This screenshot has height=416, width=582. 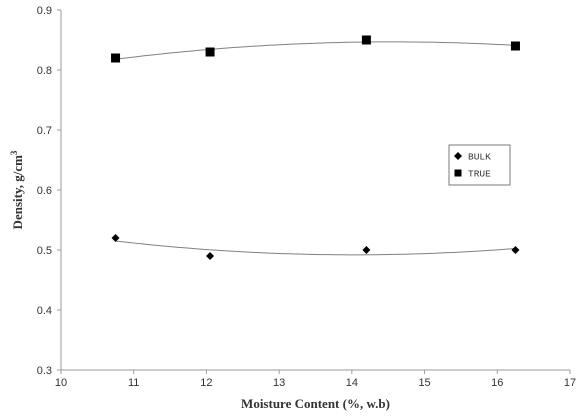 What do you see at coordinates (315, 50) in the screenshot?
I see `trendline-true` at bounding box center [315, 50].